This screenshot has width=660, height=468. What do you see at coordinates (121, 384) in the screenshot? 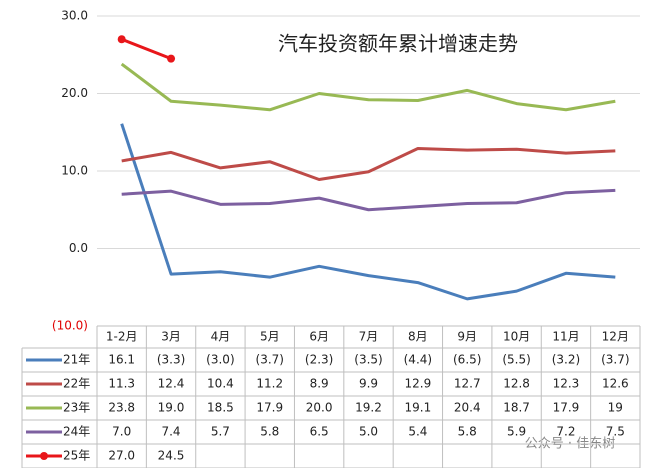
I see `table-cell: 11.3` at bounding box center [121, 384].